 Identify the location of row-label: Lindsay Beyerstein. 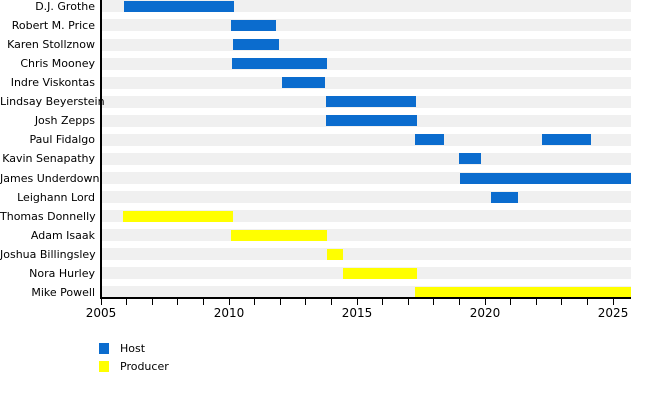
(52, 102).